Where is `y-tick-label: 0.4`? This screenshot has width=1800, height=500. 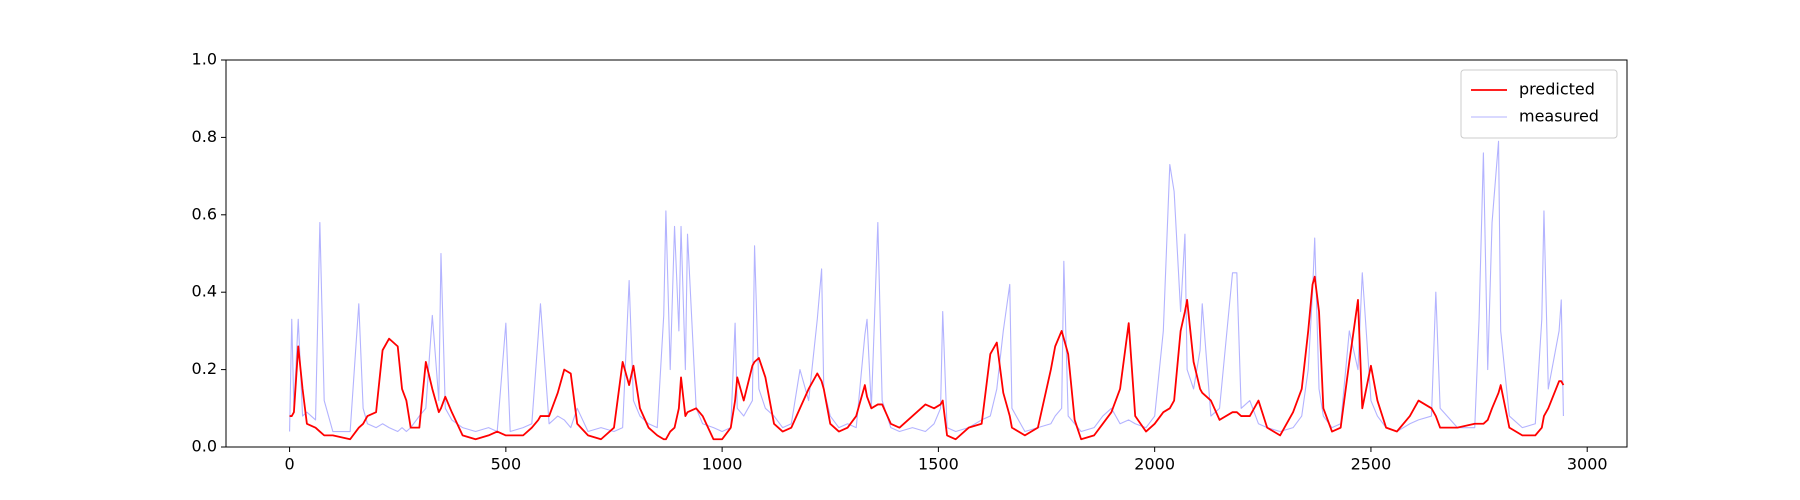 y-tick-label: 0.4 is located at coordinates (204, 291).